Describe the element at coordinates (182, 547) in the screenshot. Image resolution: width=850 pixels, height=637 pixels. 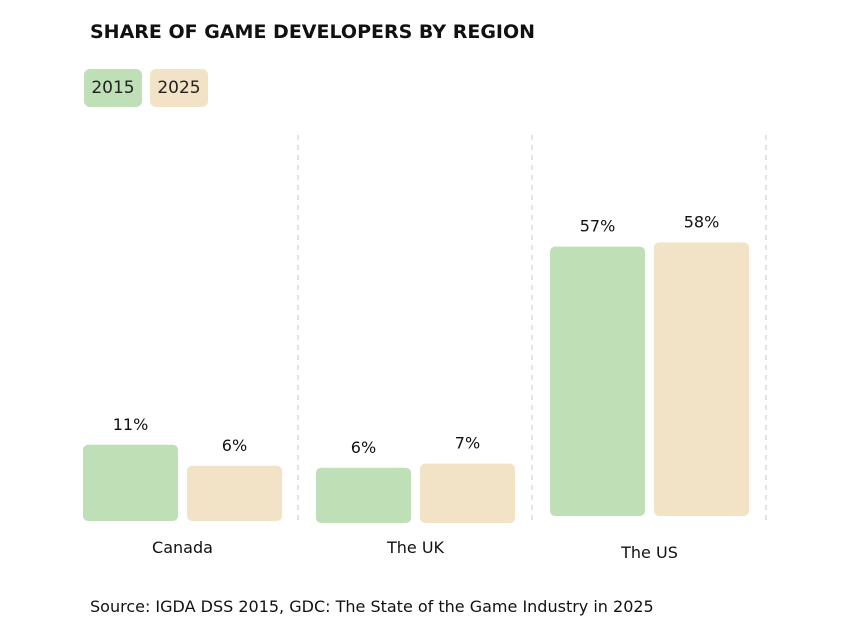
I see `category-label: Canada` at that location.